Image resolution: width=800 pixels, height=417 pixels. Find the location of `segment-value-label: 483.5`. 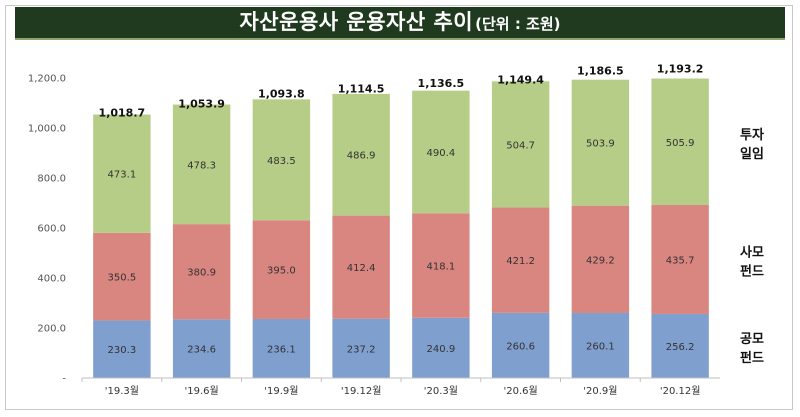

segment-value-label: 483.5 is located at coordinates (281, 161).